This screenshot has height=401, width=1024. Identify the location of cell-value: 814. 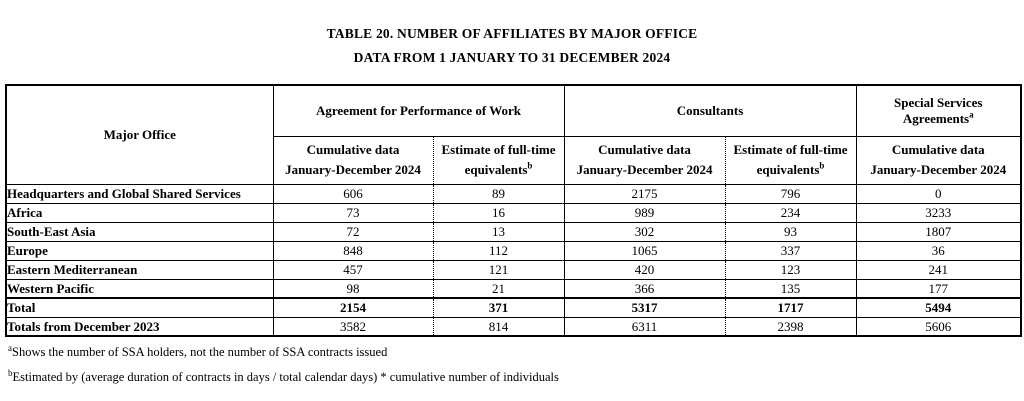
(498, 326).